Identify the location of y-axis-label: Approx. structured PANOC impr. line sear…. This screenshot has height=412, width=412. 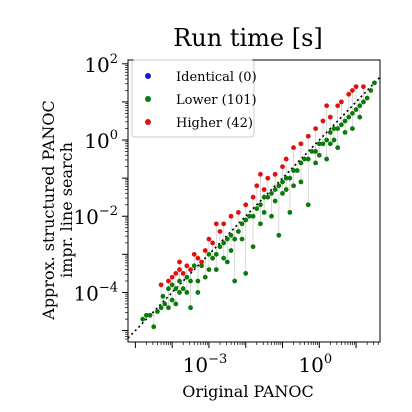
(57, 210).